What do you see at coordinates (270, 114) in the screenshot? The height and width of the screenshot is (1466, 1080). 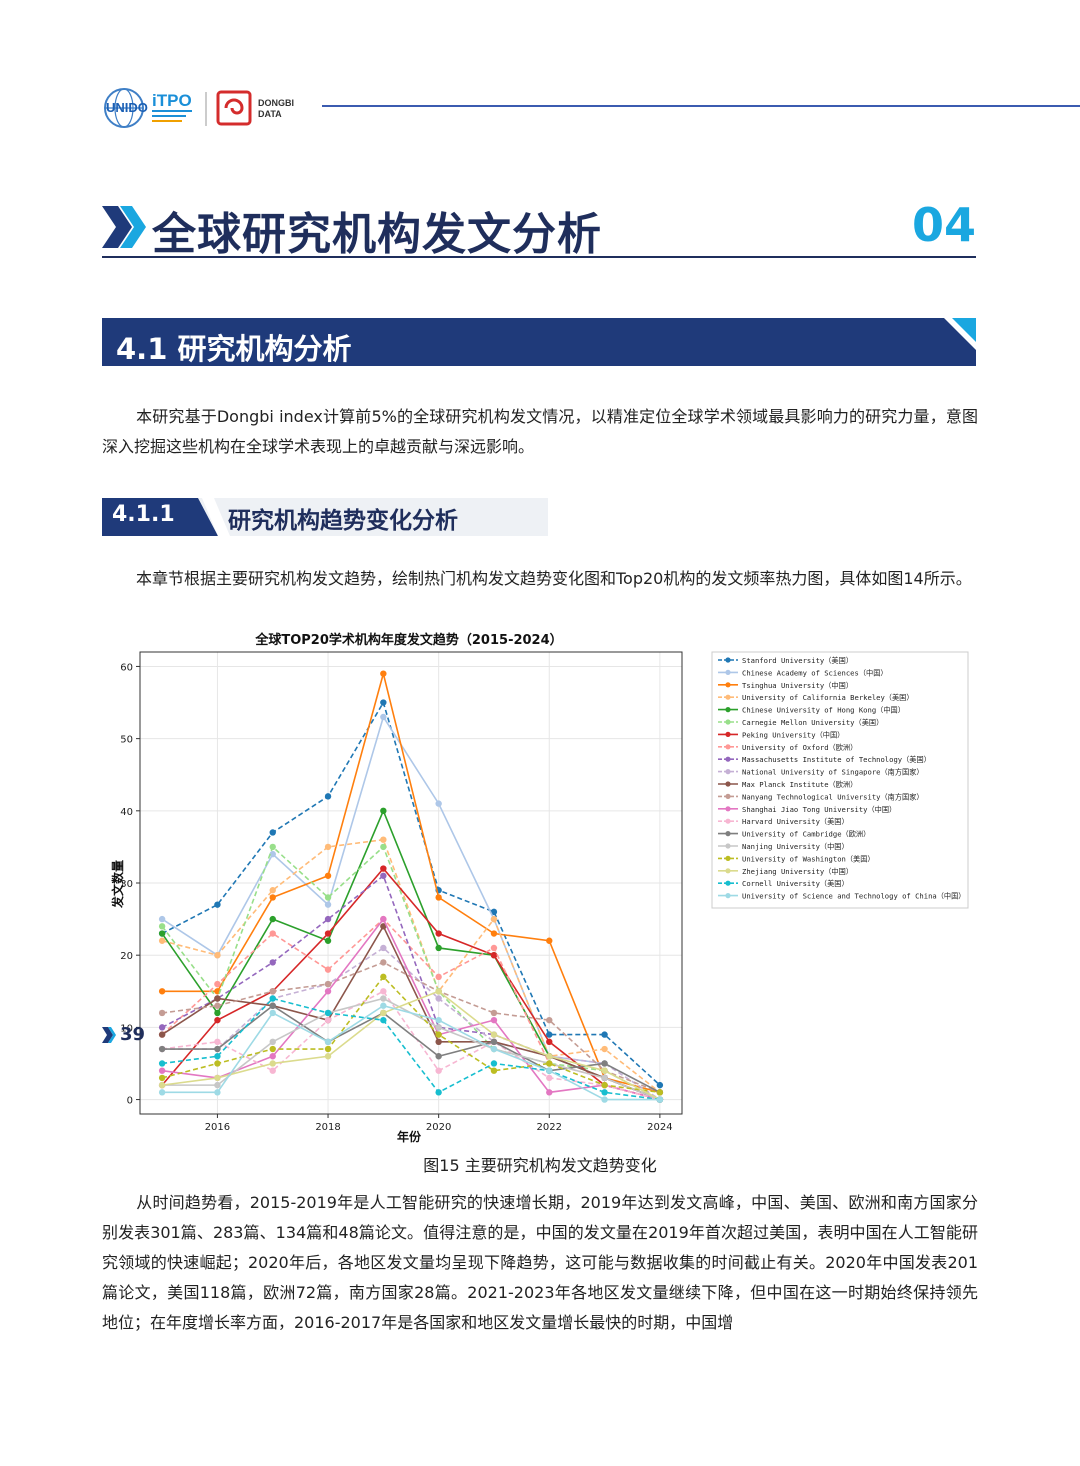 I see `svg-text: DATA` at bounding box center [270, 114].